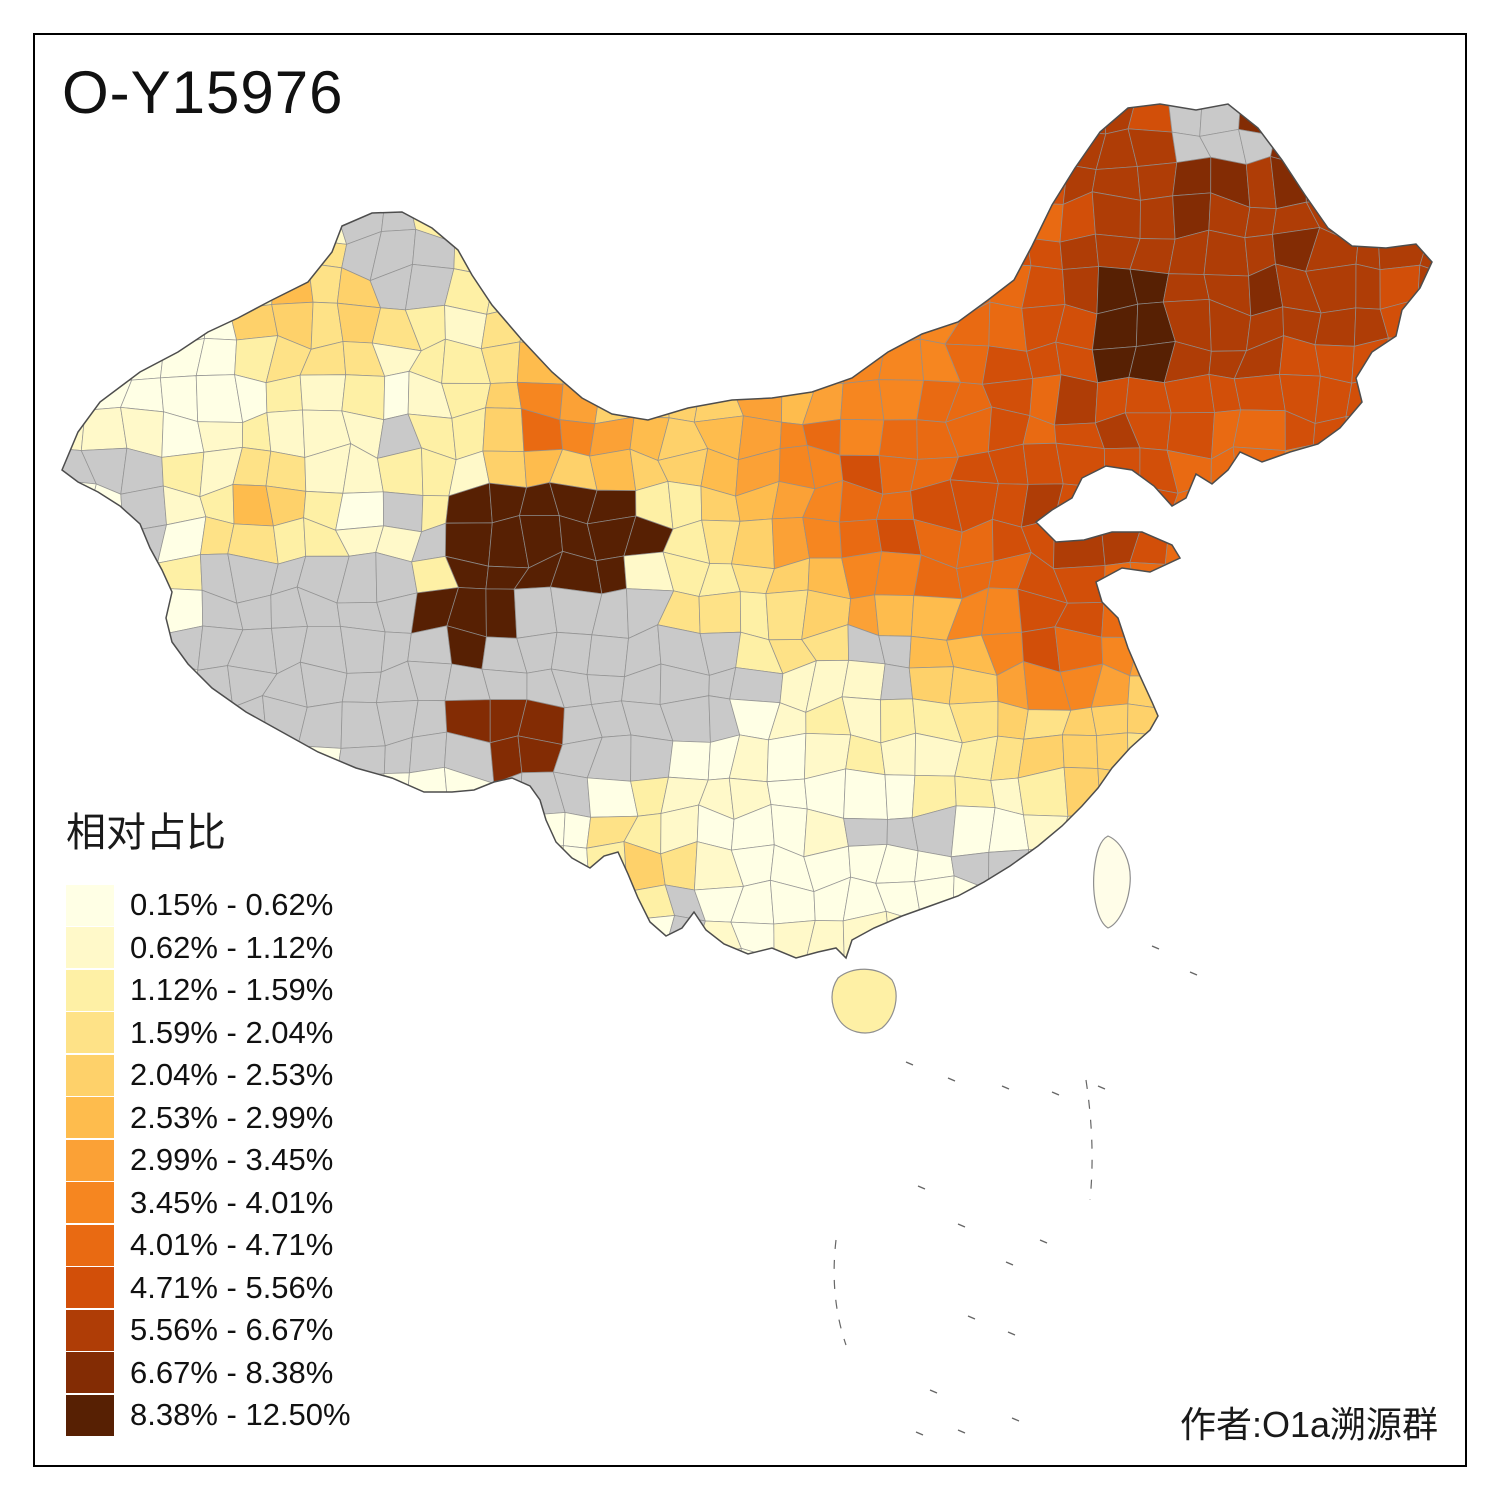  I want to click on legend-row: 2.53% - 2.99%, so click(208, 1118).